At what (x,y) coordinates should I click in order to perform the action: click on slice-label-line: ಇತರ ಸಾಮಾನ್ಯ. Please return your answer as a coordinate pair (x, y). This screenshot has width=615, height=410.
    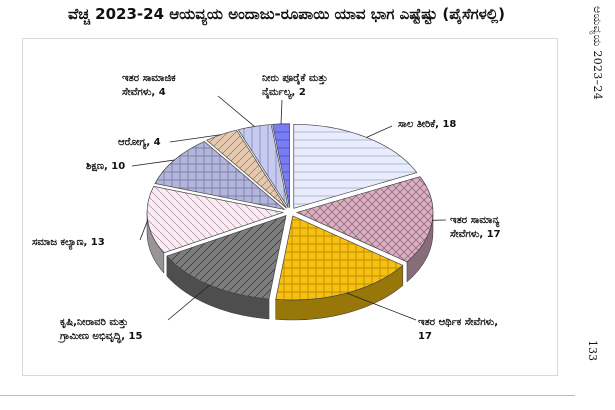
    Looking at the image, I should click on (475, 220).